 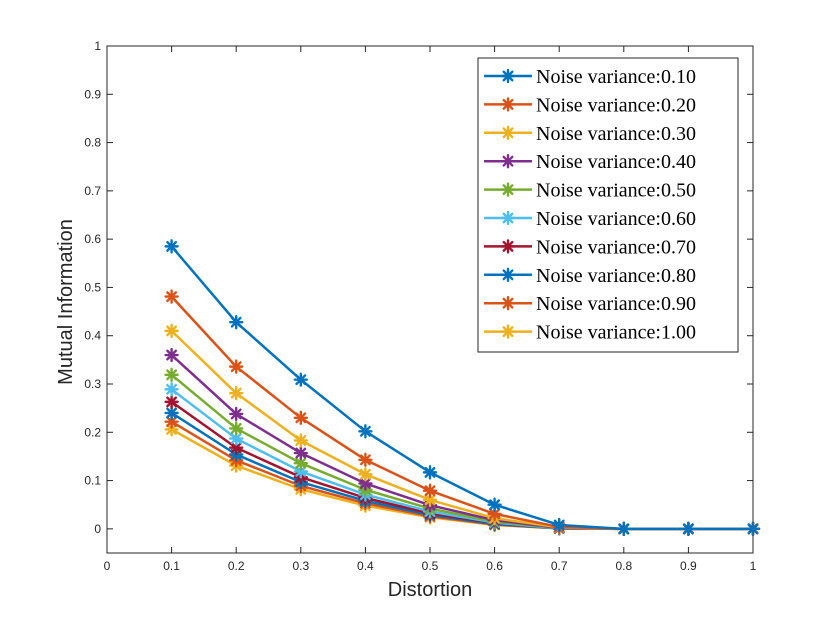 I want to click on x-tick-label: 0.2, so click(x=236, y=566).